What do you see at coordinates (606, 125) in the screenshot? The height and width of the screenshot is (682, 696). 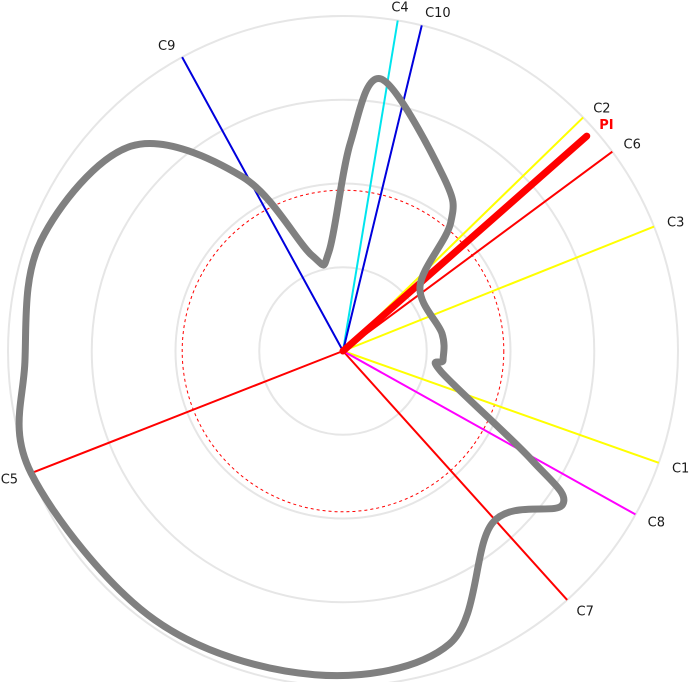 I see `pi-label: PI` at bounding box center [606, 125].